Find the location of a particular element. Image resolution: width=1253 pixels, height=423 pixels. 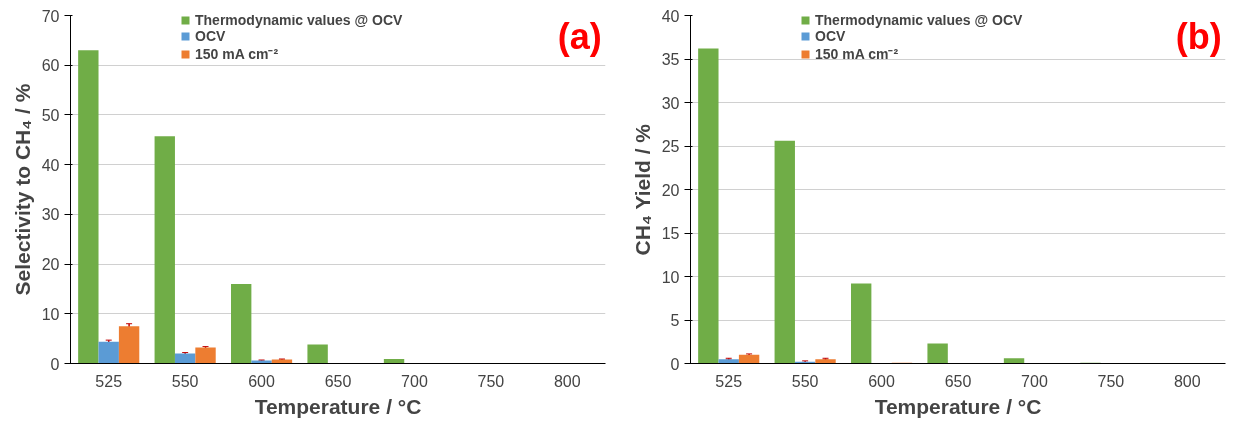

y-tick-label: 70 is located at coordinates (50, 16).